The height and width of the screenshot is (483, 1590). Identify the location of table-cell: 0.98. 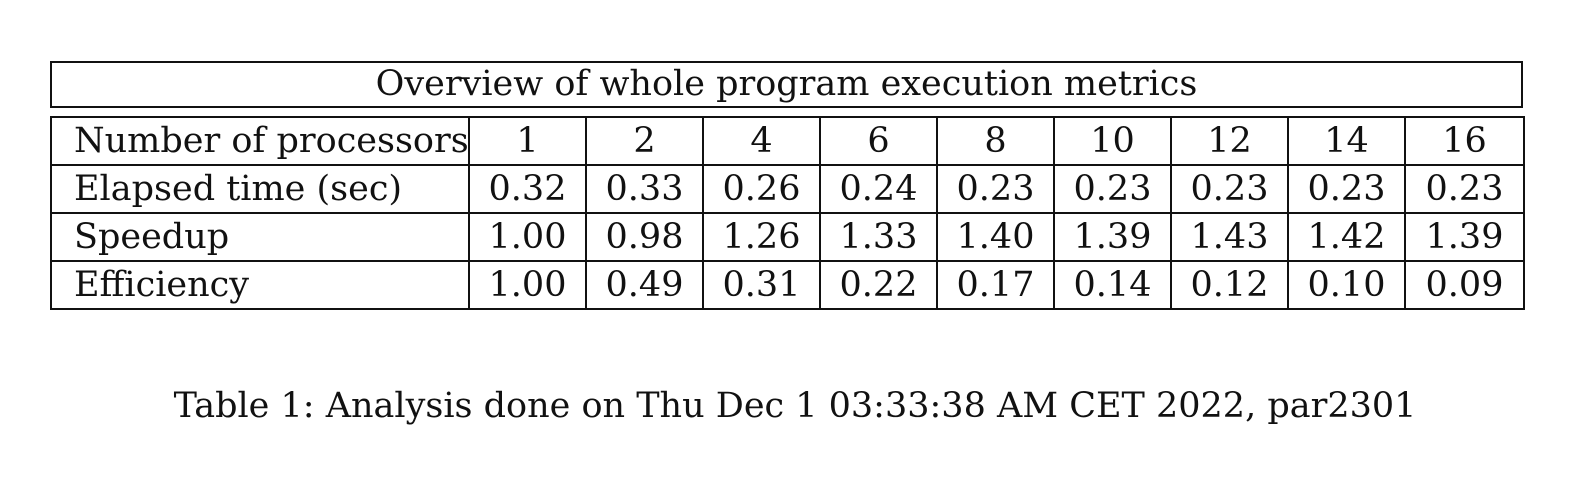
(644, 237).